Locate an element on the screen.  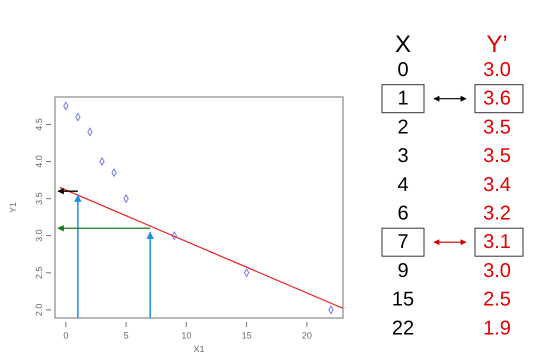
text: 2.5 is located at coordinates (497, 299).